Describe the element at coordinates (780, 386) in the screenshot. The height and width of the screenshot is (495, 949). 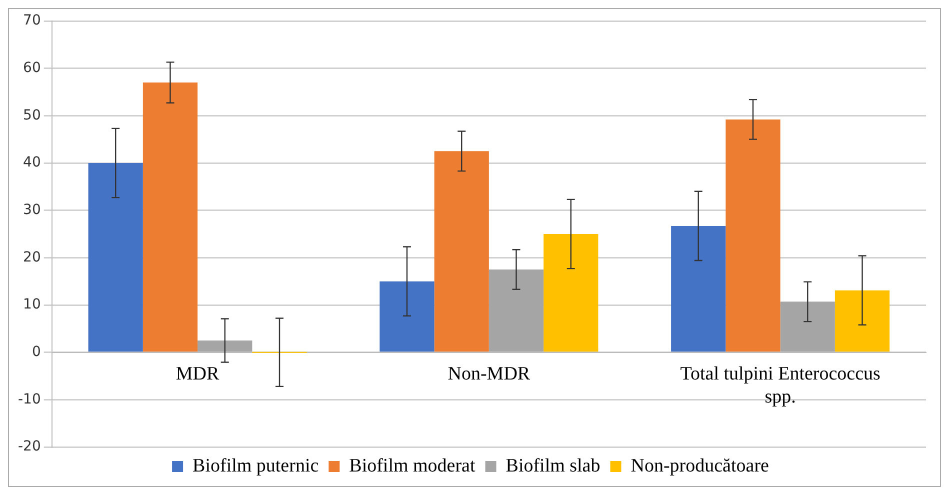
I see `x-tick-label: Total tulpini Enterococcus spp.` at that location.